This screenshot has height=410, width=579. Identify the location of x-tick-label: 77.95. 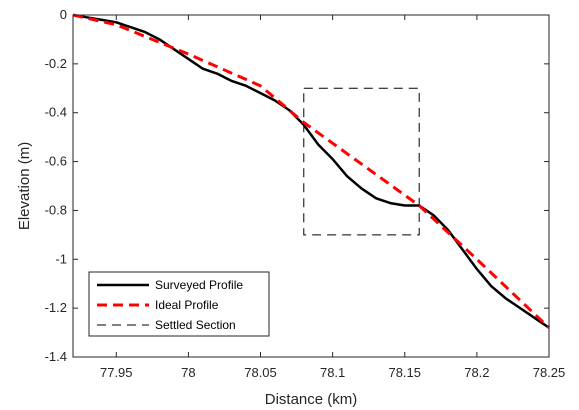
(116, 372).